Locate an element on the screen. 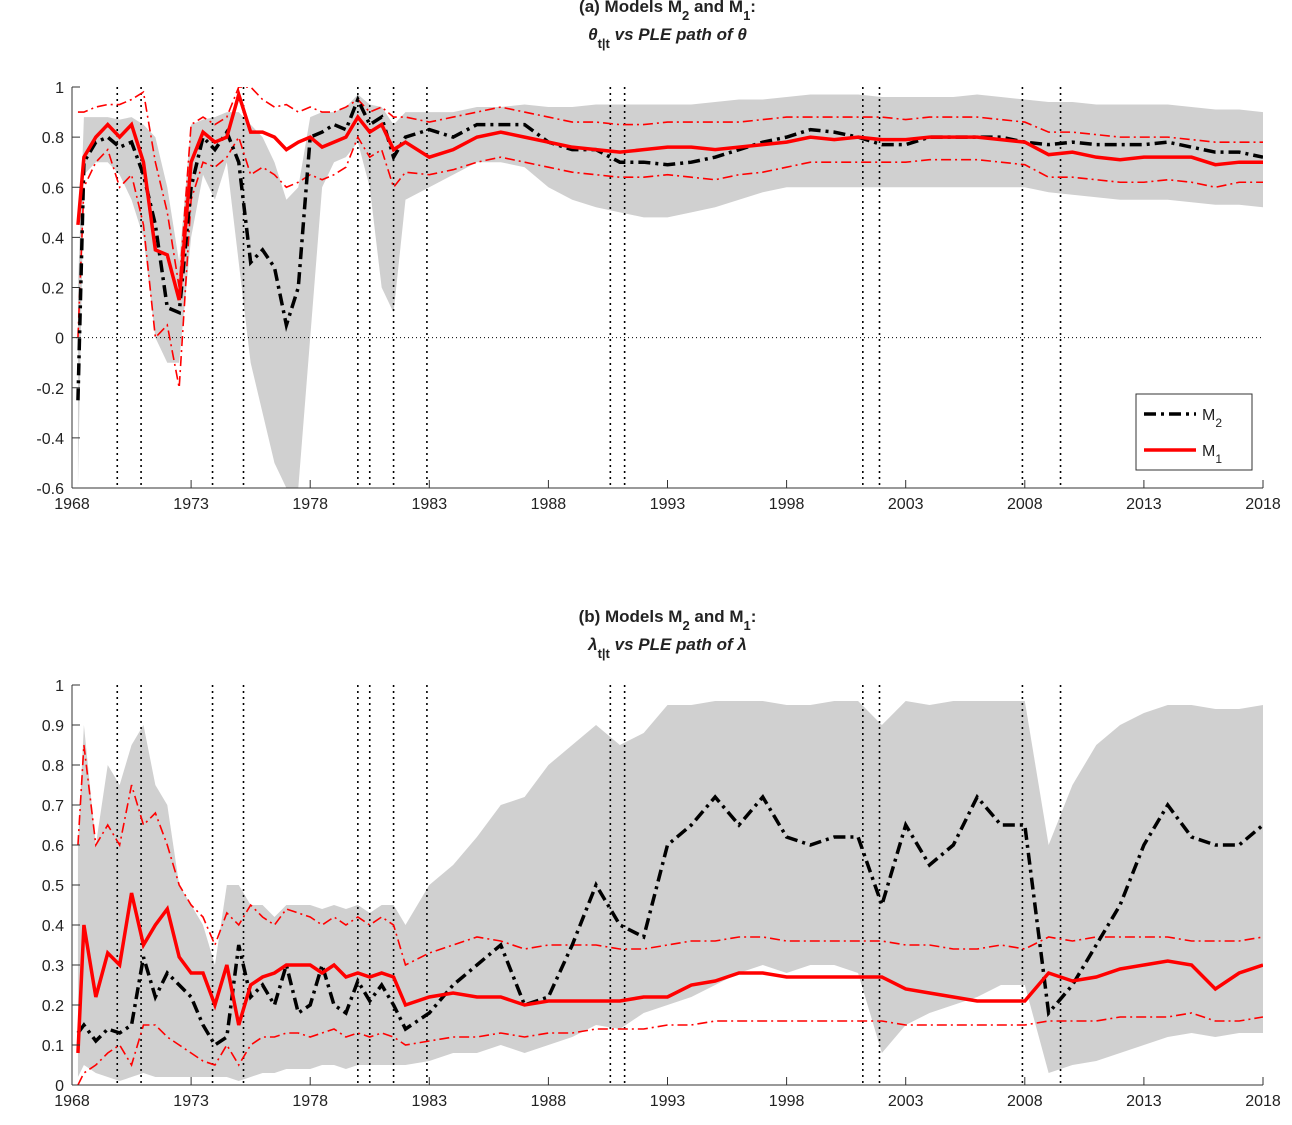 Image resolution: width=1292 pixels, height=1125 pixels. y-tick-label: -0.6 is located at coordinates (50, 489).